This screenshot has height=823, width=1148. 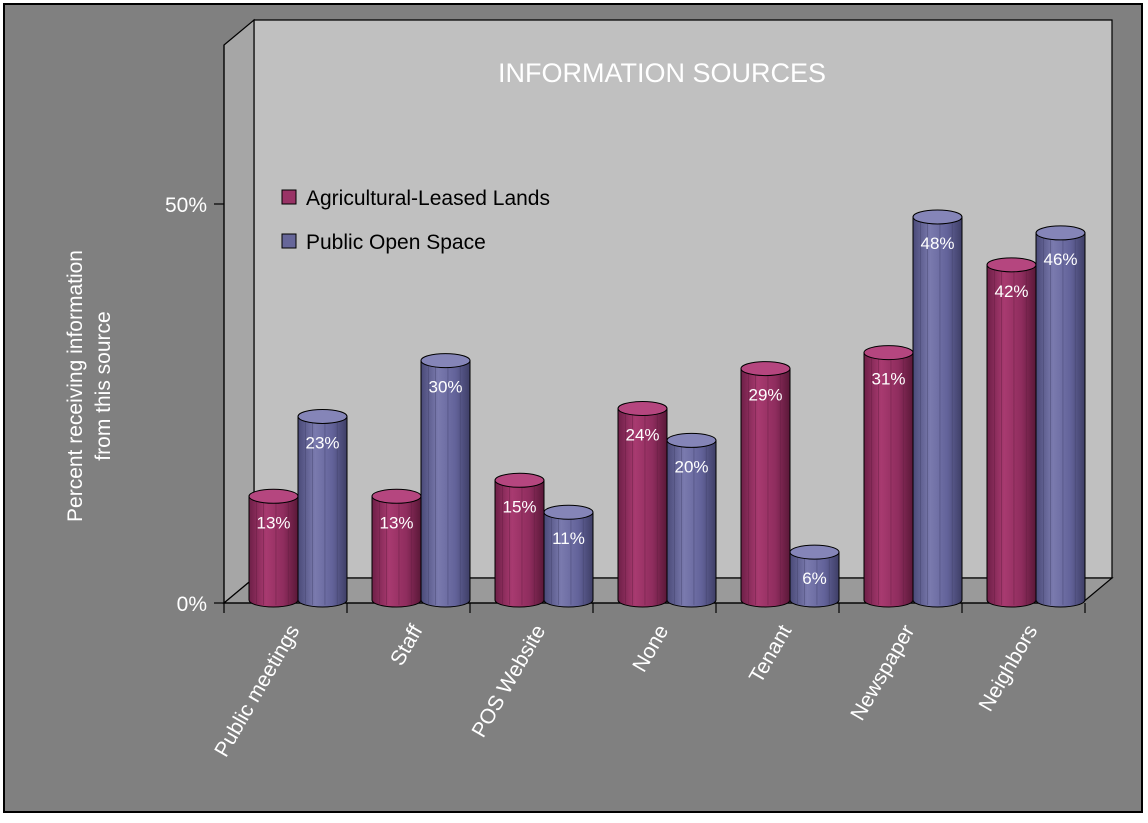 I want to click on bar-public-open-space-newspaper, so click(x=937, y=408).